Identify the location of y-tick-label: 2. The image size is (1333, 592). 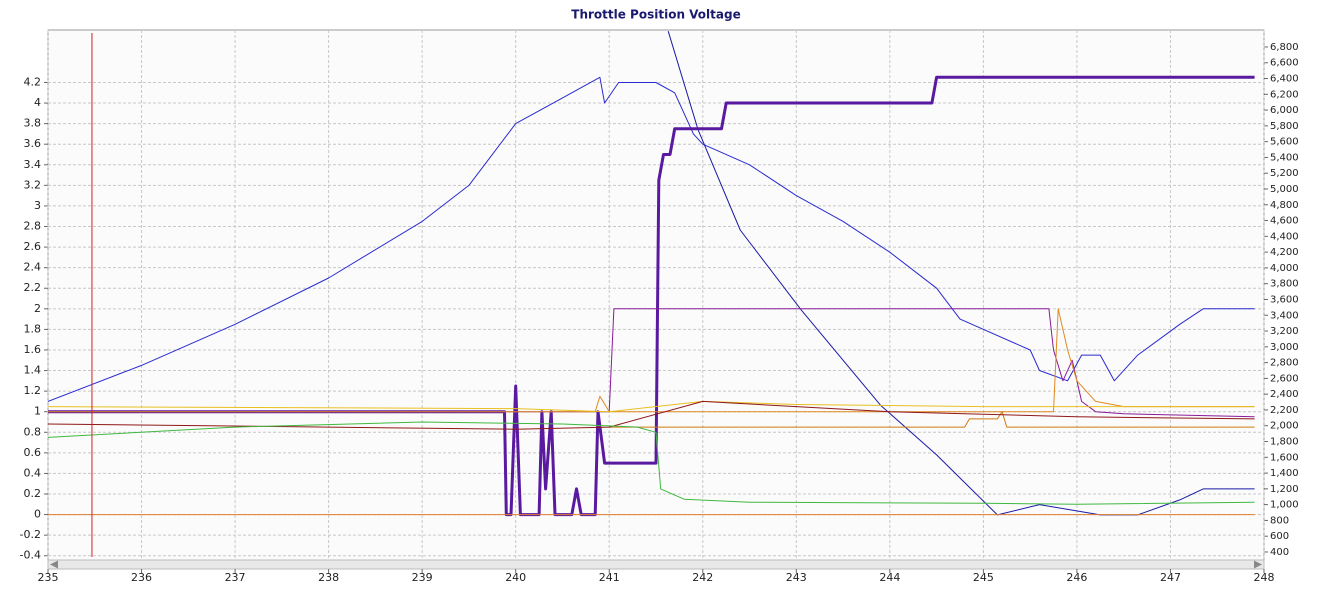
(37, 308).